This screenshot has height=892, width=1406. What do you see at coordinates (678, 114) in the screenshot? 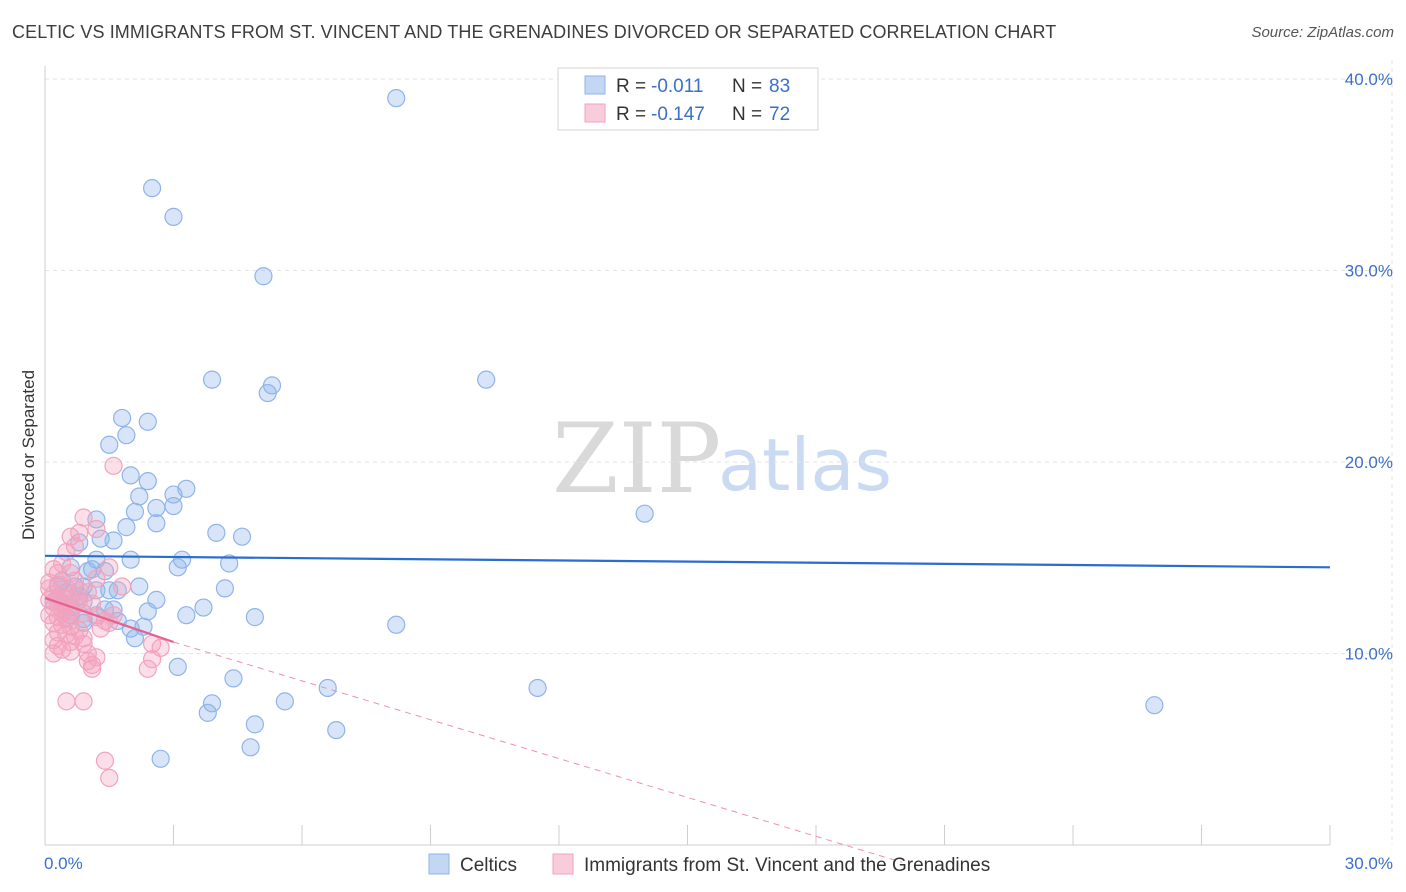
I see `legend-r-value-2: -0.147` at bounding box center [678, 114].